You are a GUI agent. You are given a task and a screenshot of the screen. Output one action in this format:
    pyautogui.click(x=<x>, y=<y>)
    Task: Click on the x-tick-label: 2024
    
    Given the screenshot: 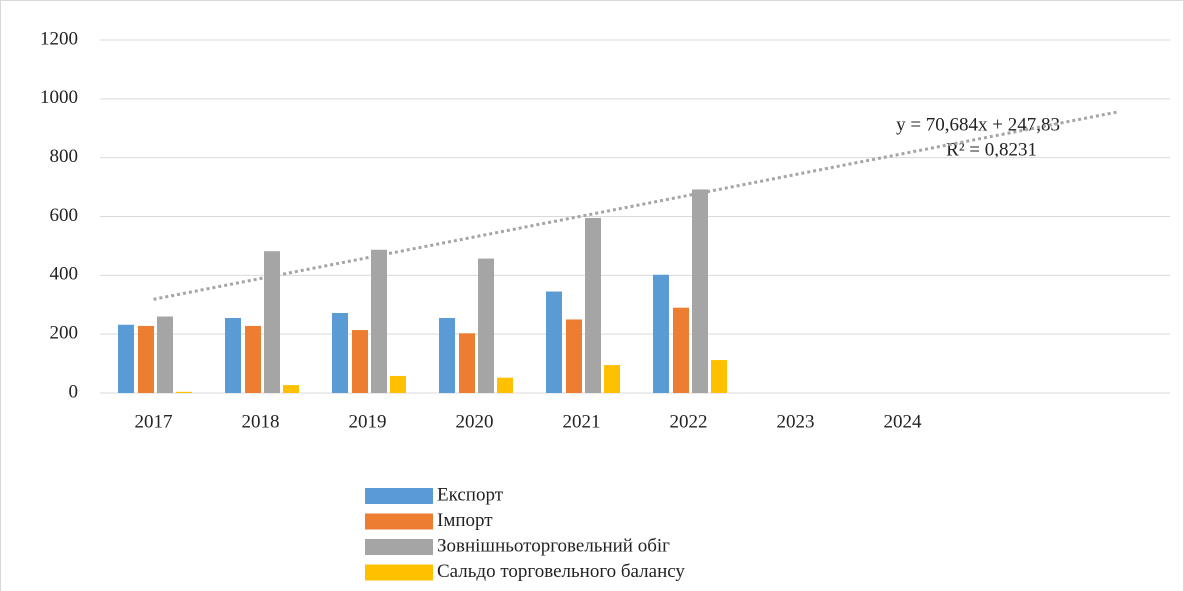 What is the action you would take?
    pyautogui.click(x=903, y=421)
    